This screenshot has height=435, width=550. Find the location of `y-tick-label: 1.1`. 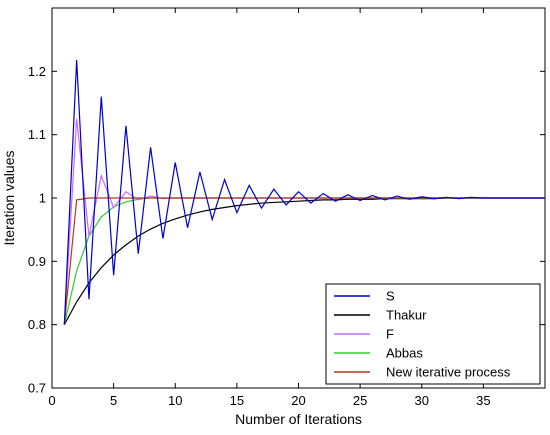

y-tick-label: 1.1 is located at coordinates (37, 134).